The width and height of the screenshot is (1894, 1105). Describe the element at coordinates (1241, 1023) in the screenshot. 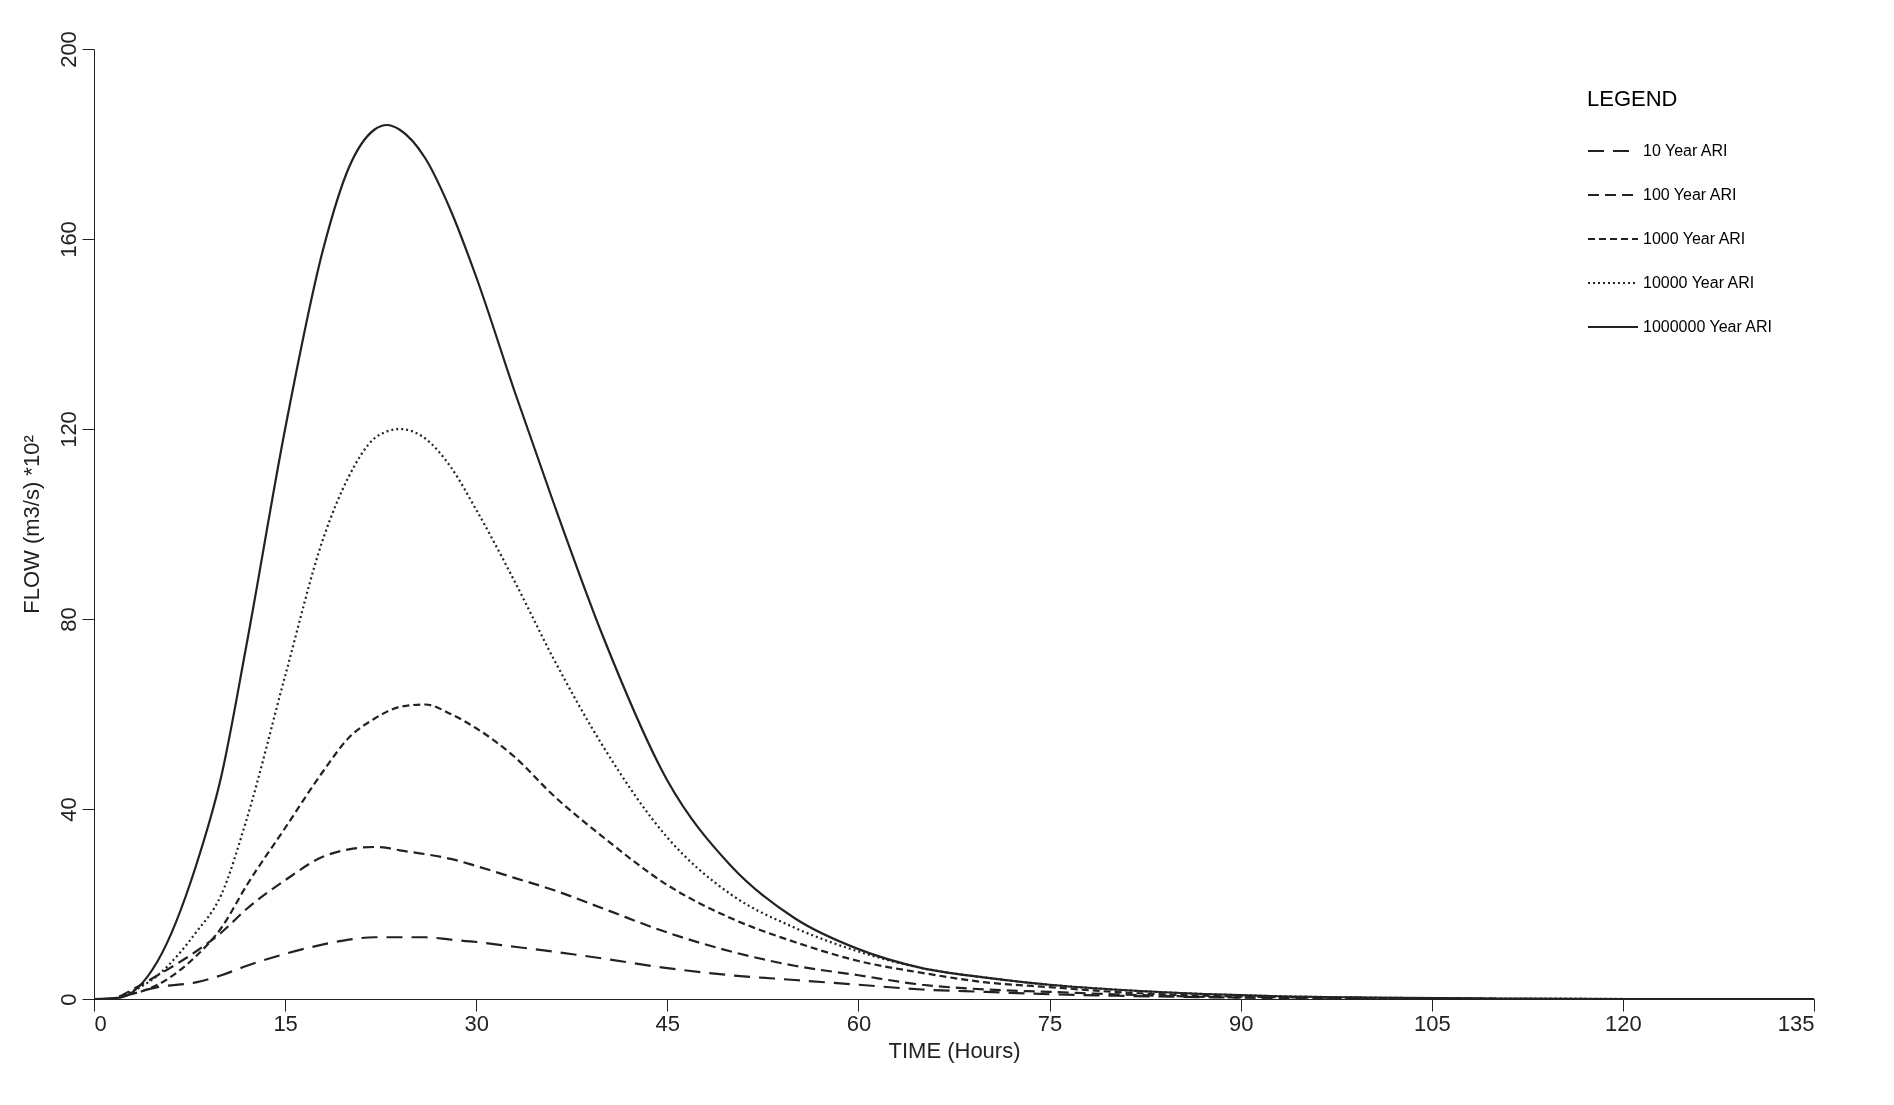

I see `x-tick-label: 90` at that location.